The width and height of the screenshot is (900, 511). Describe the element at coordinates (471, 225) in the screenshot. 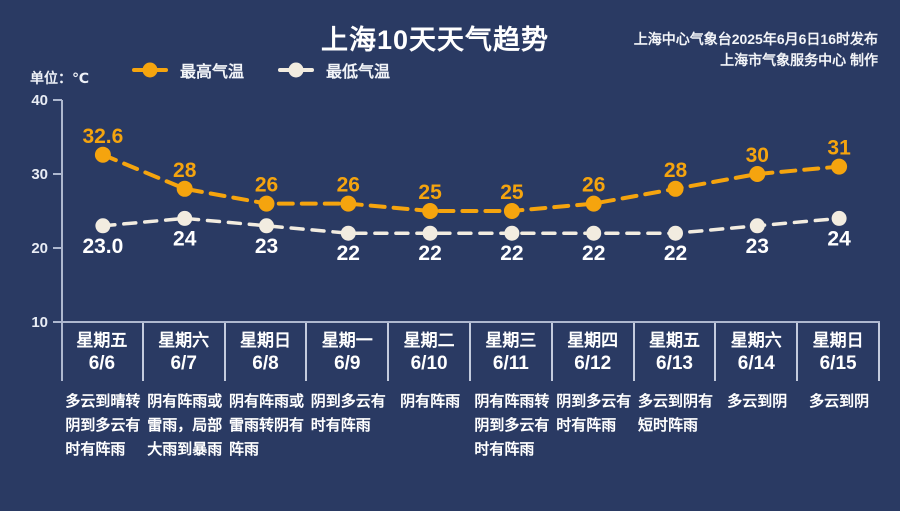

I see `low-temp-line` at that location.